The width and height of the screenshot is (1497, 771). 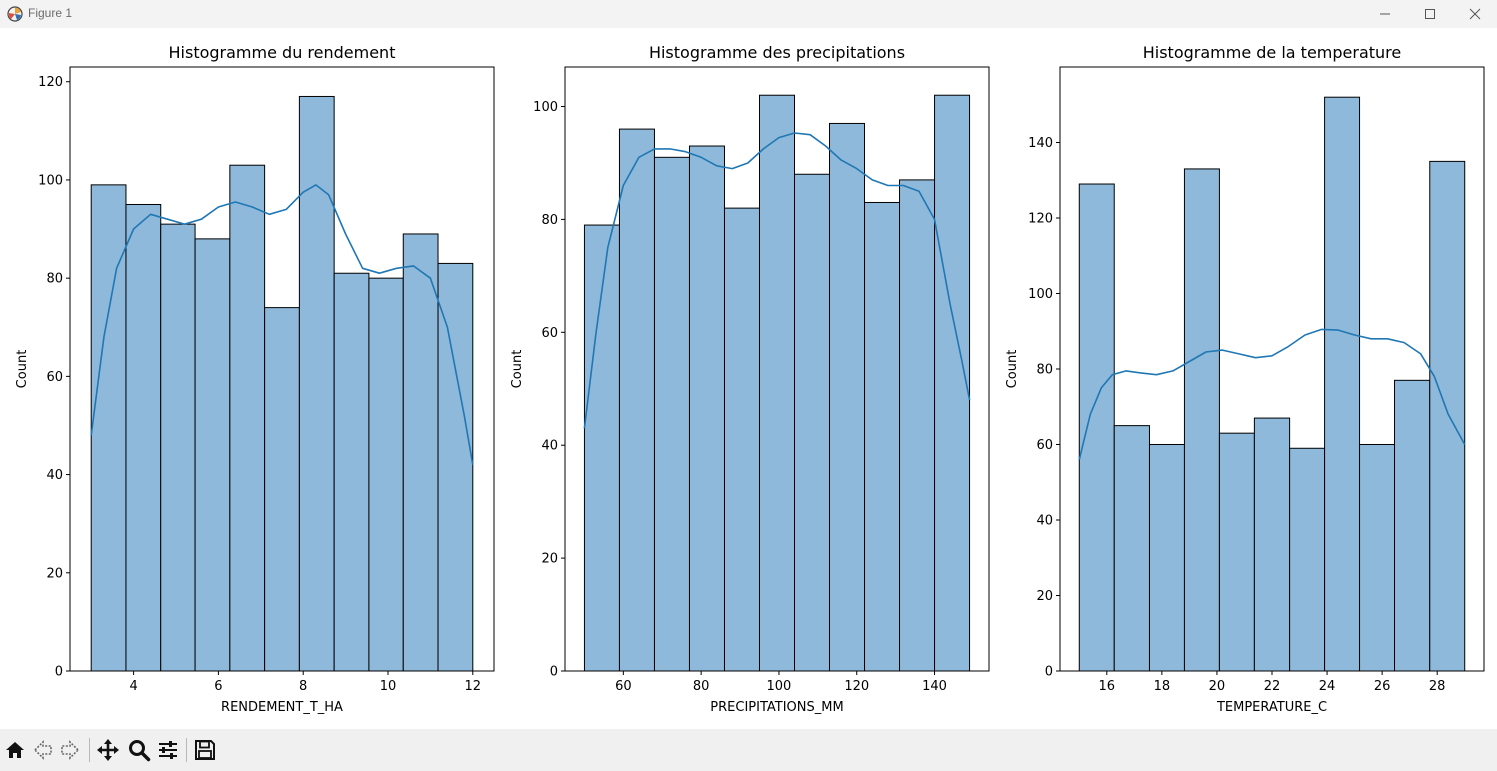 What do you see at coordinates (934, 686) in the screenshot?
I see `x-tick-label: 140` at bounding box center [934, 686].